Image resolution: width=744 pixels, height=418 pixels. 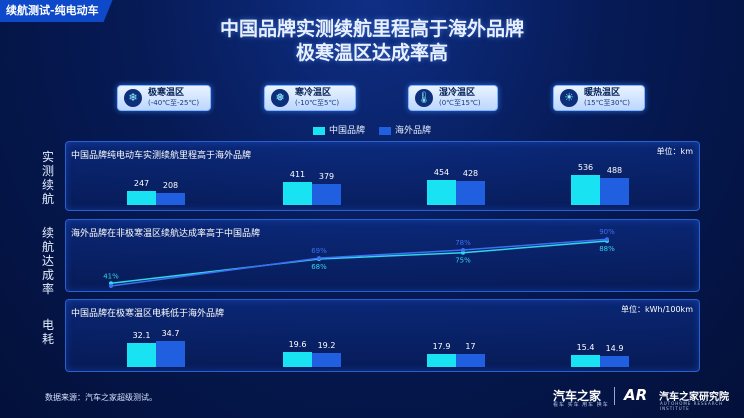 What do you see at coordinates (170, 186) in the screenshot?
I see `overseas-range-bar-label: 208` at bounding box center [170, 186].